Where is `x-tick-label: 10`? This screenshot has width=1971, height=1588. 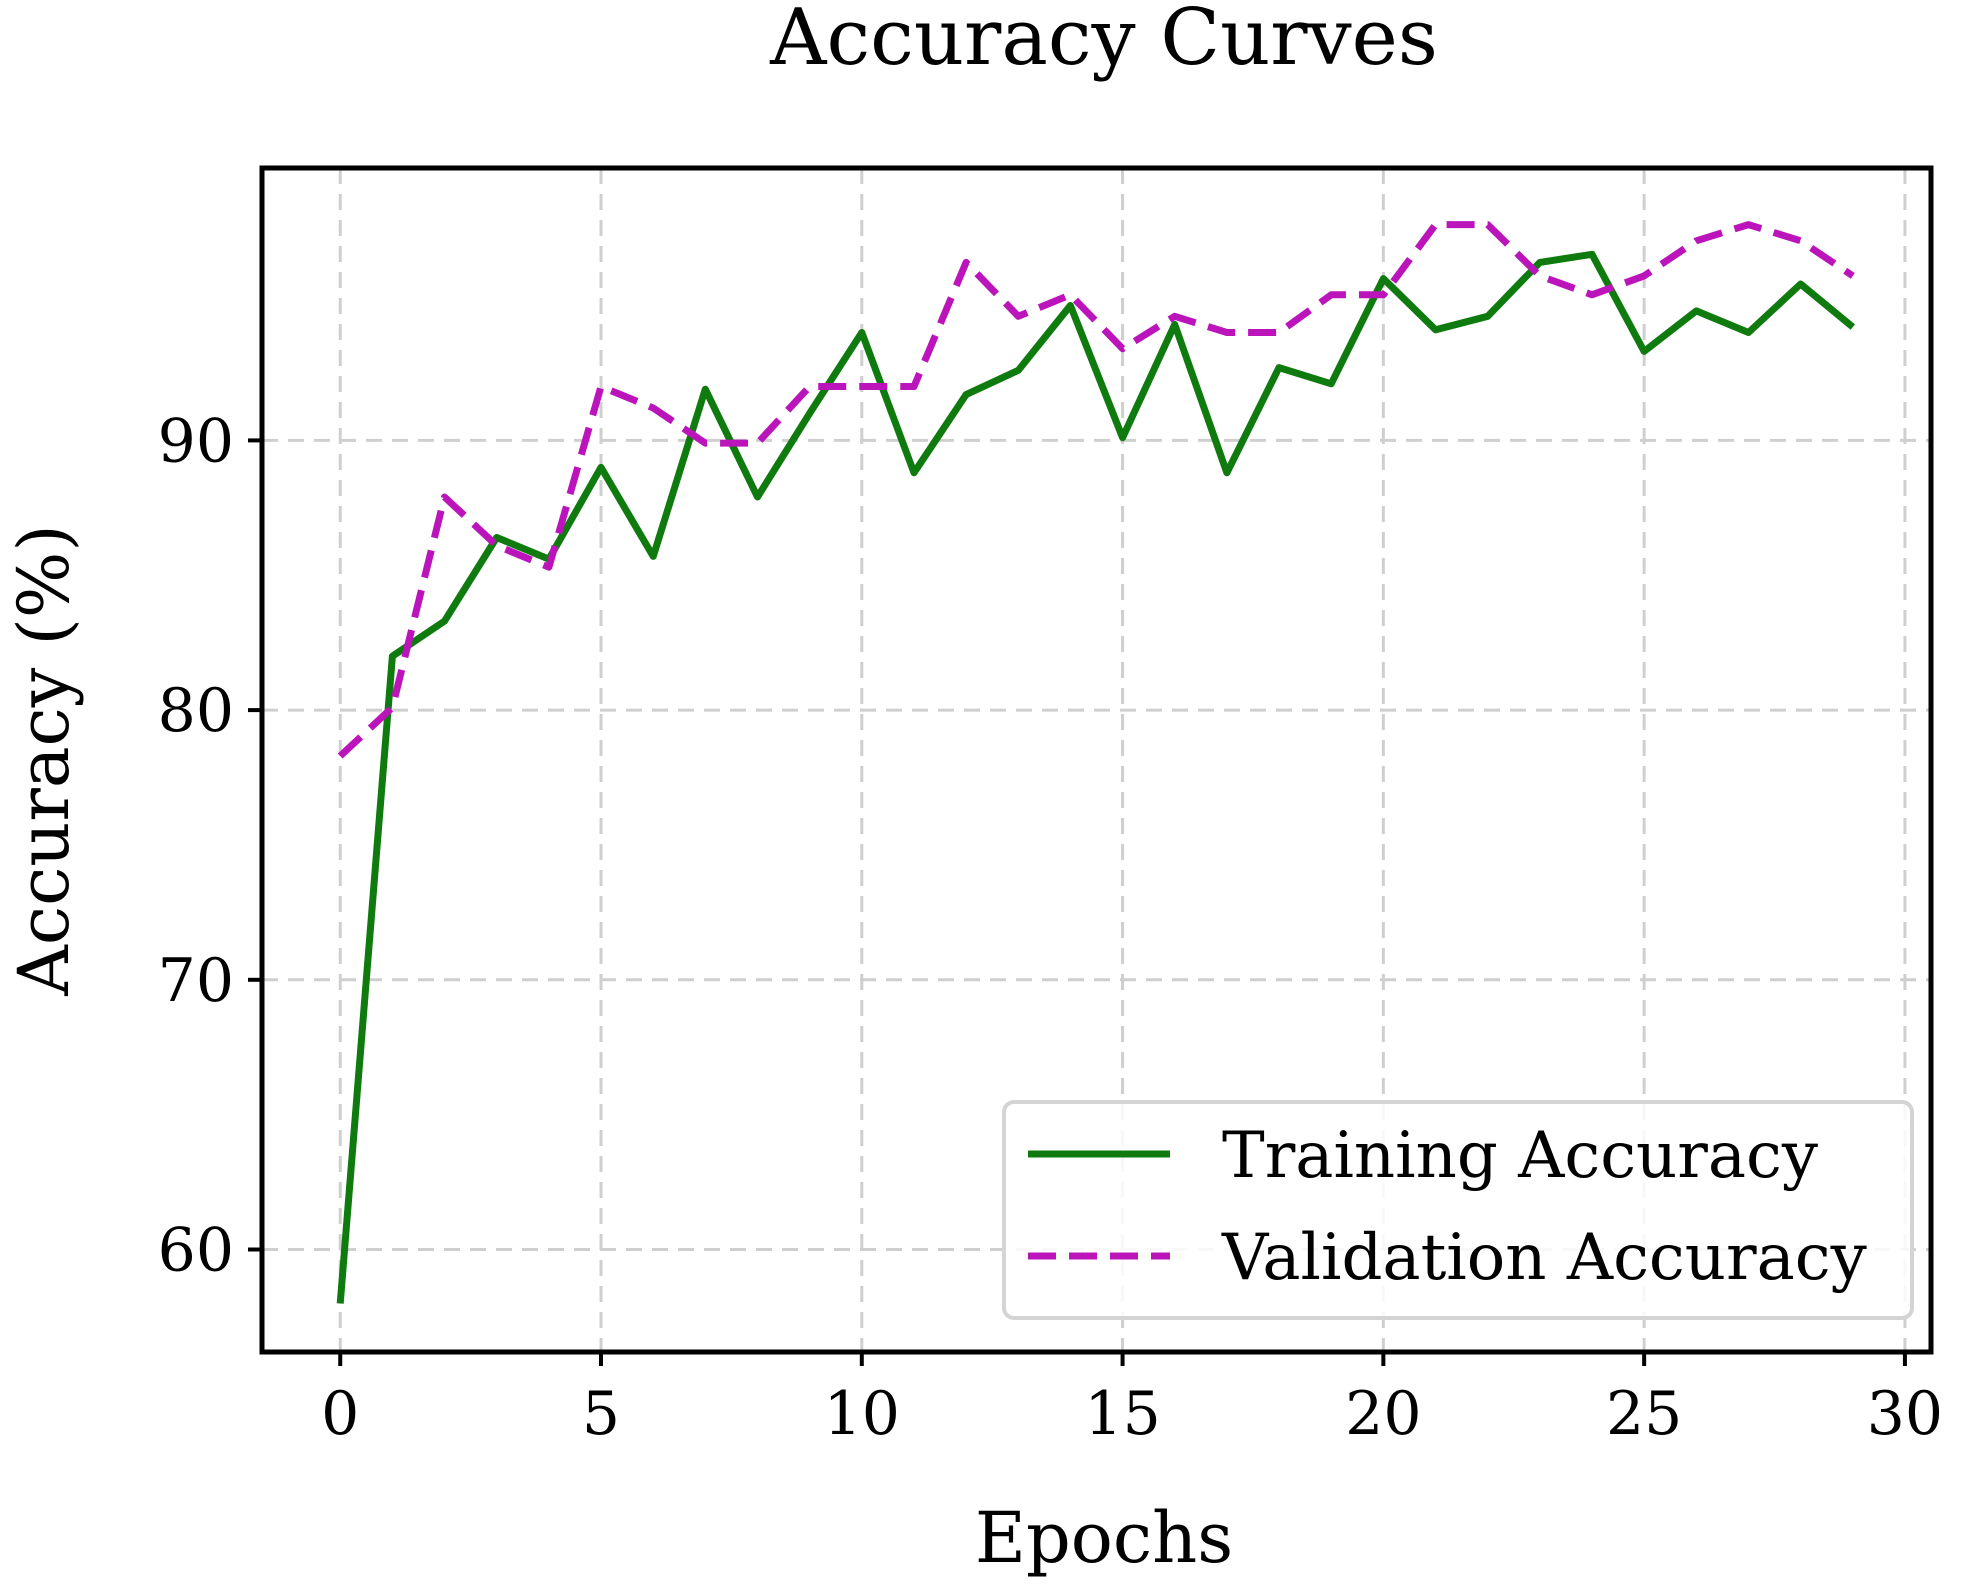
x-tick-label: 10 is located at coordinates (862, 1414).